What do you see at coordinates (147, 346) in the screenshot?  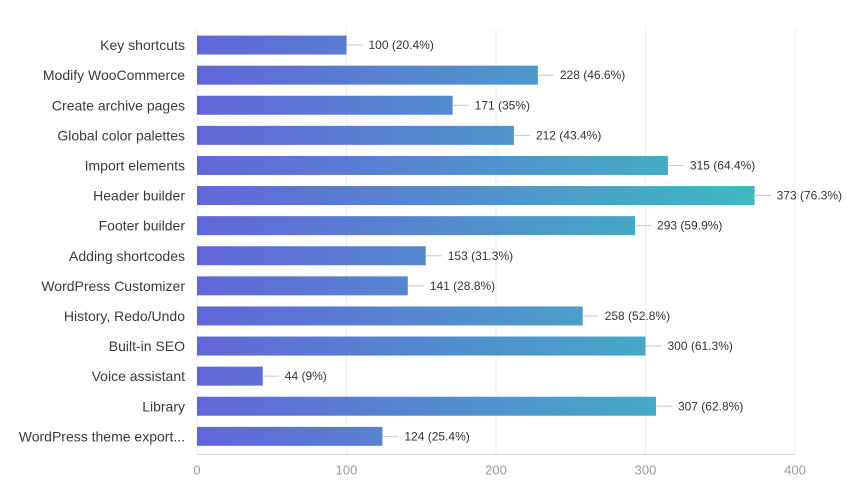 I see `category-label: Built-in SEO` at bounding box center [147, 346].